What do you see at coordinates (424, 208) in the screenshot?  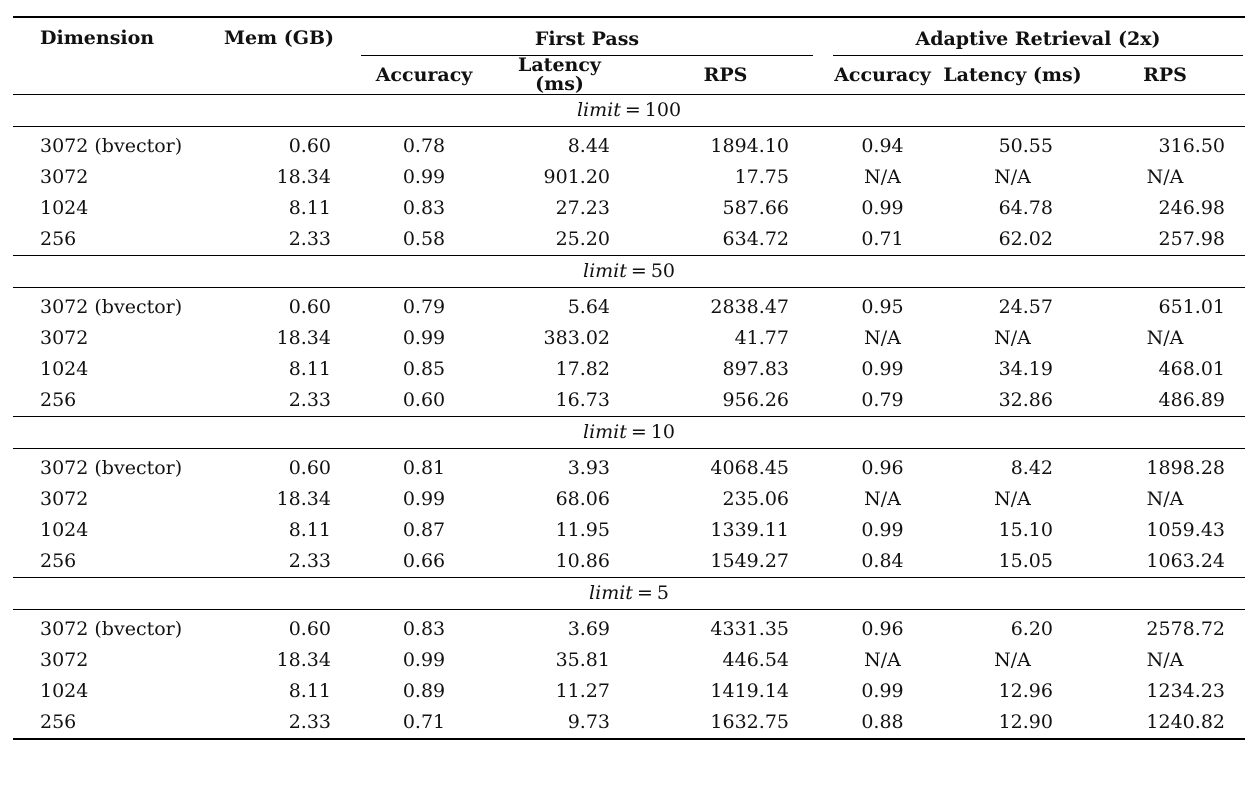 I see `cell-2: 0.83` at bounding box center [424, 208].